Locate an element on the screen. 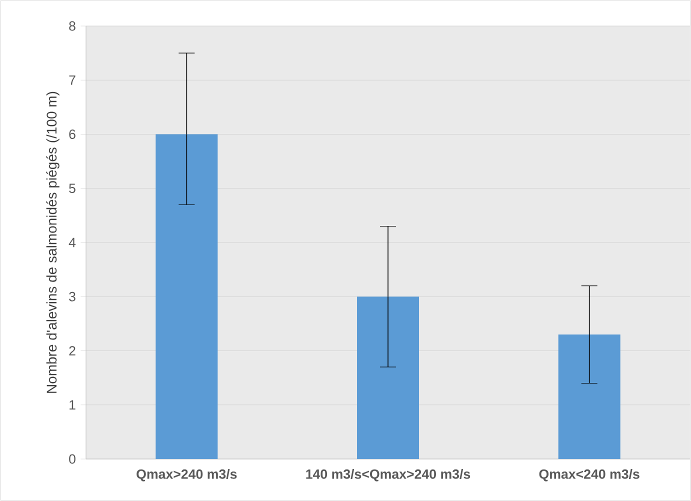 This screenshot has width=691, height=501. y-tick-label: 8 is located at coordinates (72, 26).